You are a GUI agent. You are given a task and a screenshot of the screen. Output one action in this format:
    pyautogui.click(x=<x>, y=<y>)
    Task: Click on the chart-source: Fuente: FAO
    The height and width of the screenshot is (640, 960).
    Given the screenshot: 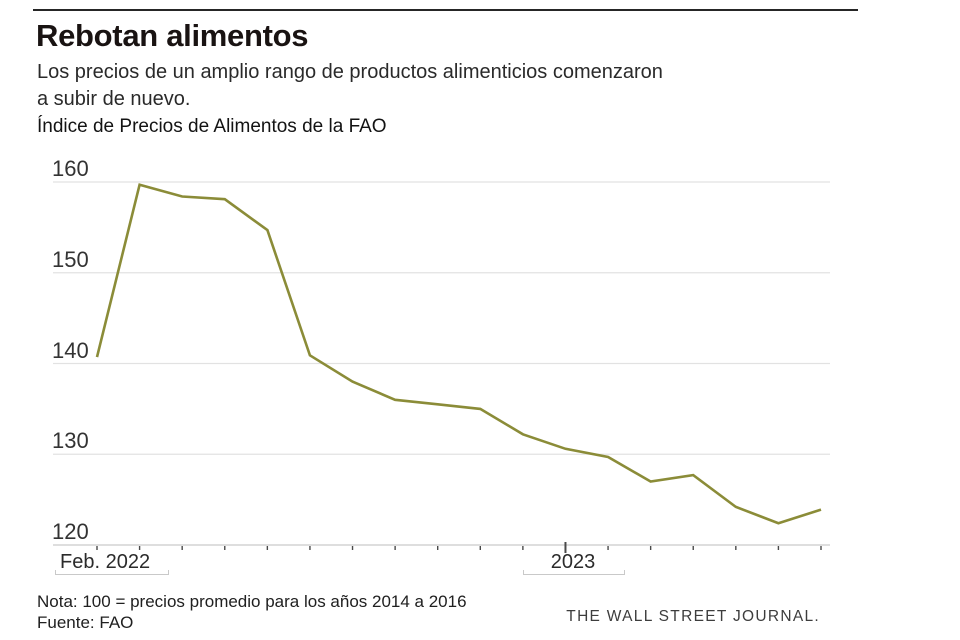 What is the action you would take?
    pyautogui.click(x=85, y=622)
    